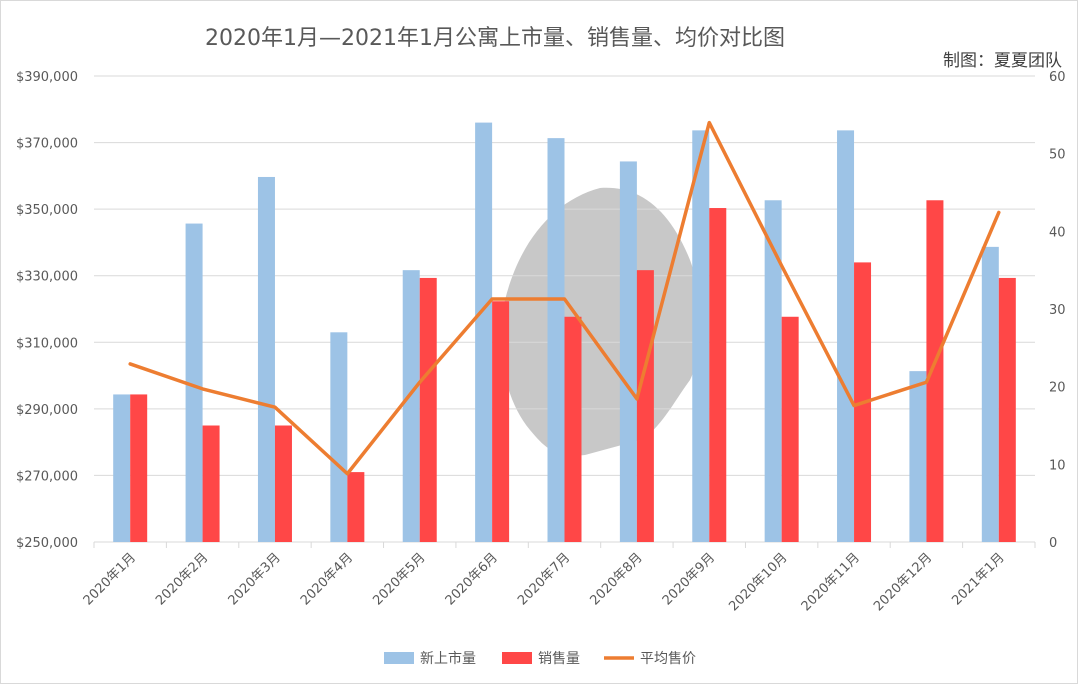 The height and width of the screenshot is (686, 1080). I want to click on y-left-tick-label: $390,000, so click(47, 77).